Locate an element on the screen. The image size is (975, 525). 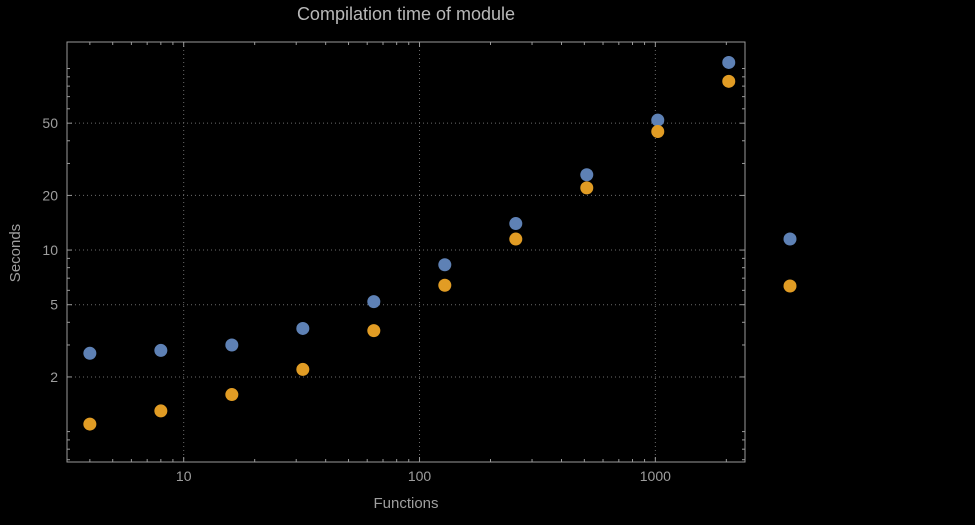
x-tick-label: 100 is located at coordinates (420, 476).